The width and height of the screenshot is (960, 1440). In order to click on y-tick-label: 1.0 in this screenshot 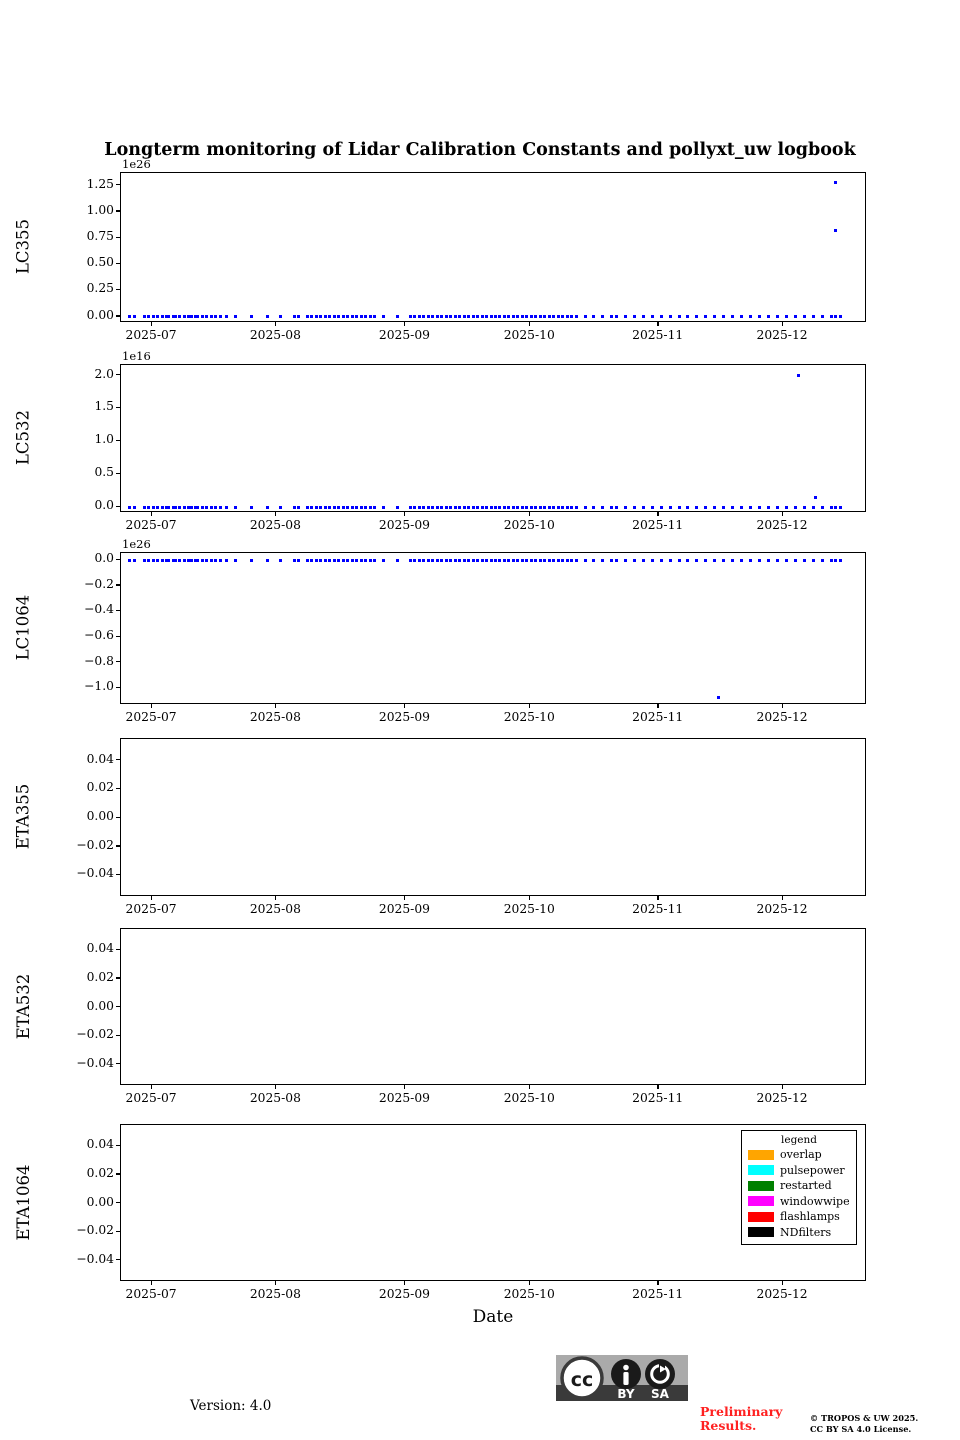, I will do `click(104, 439)`.